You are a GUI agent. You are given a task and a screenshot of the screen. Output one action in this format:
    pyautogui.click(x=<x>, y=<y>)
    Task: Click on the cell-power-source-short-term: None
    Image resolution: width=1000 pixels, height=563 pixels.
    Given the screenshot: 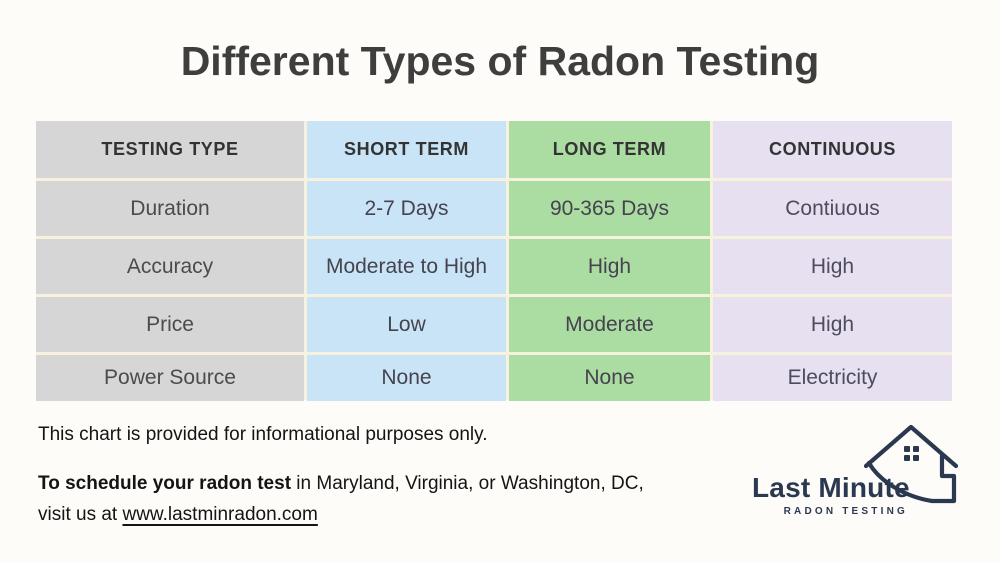 What is the action you would take?
    pyautogui.click(x=406, y=378)
    